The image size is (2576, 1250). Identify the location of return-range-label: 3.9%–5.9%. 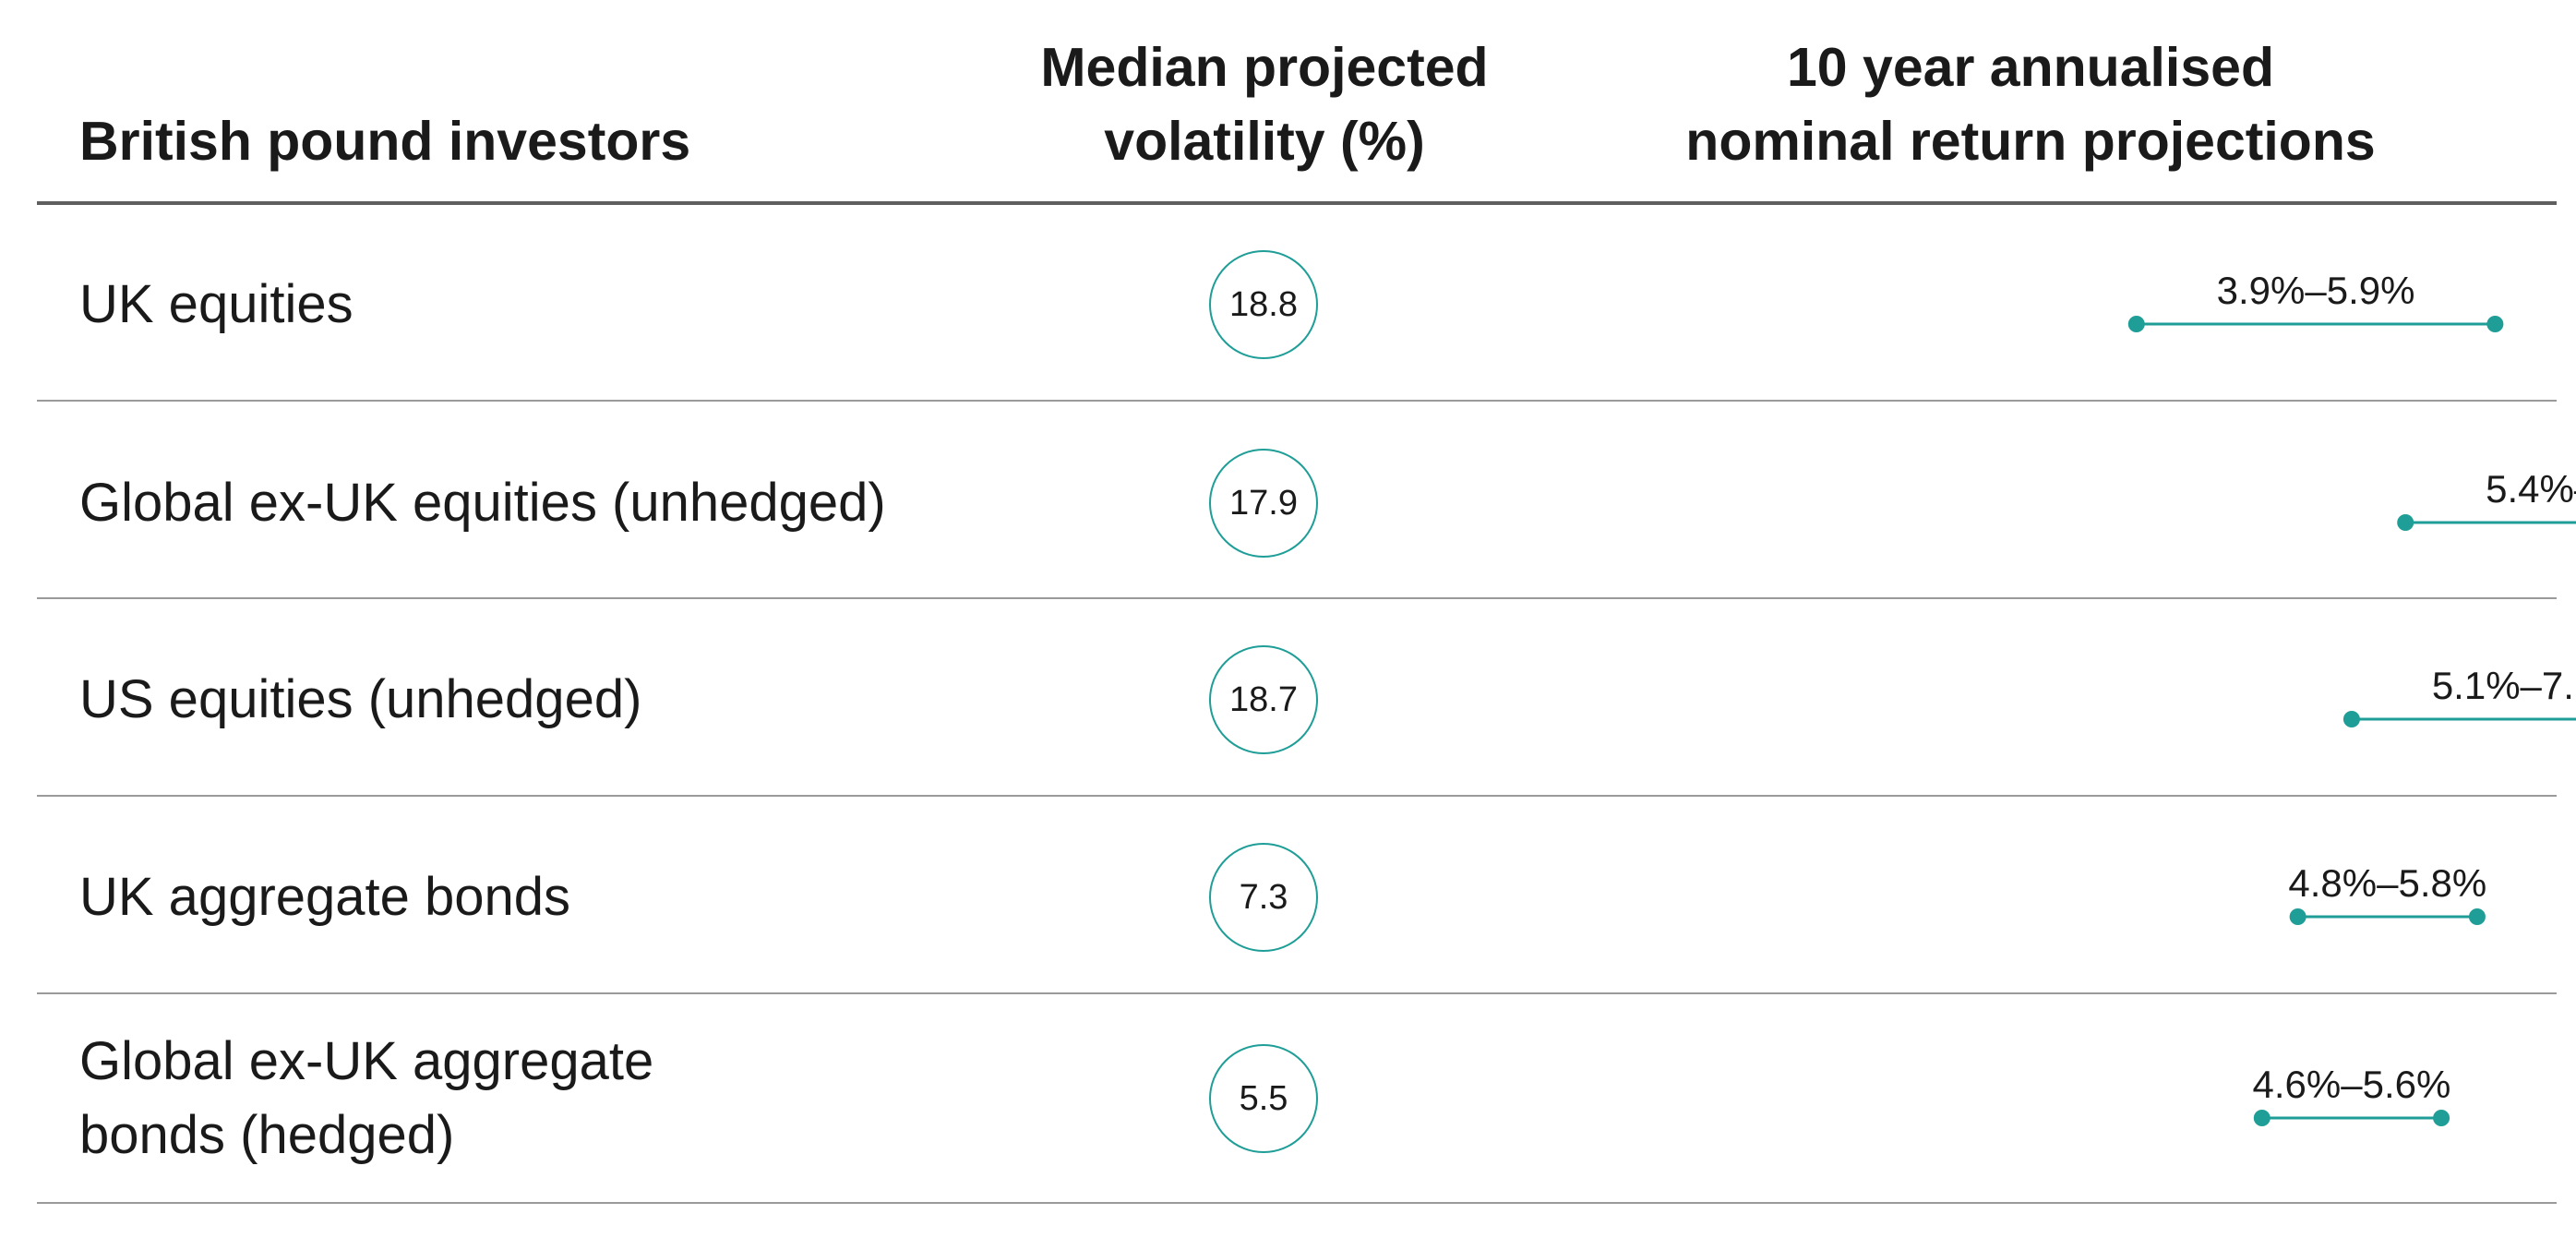
(2316, 290).